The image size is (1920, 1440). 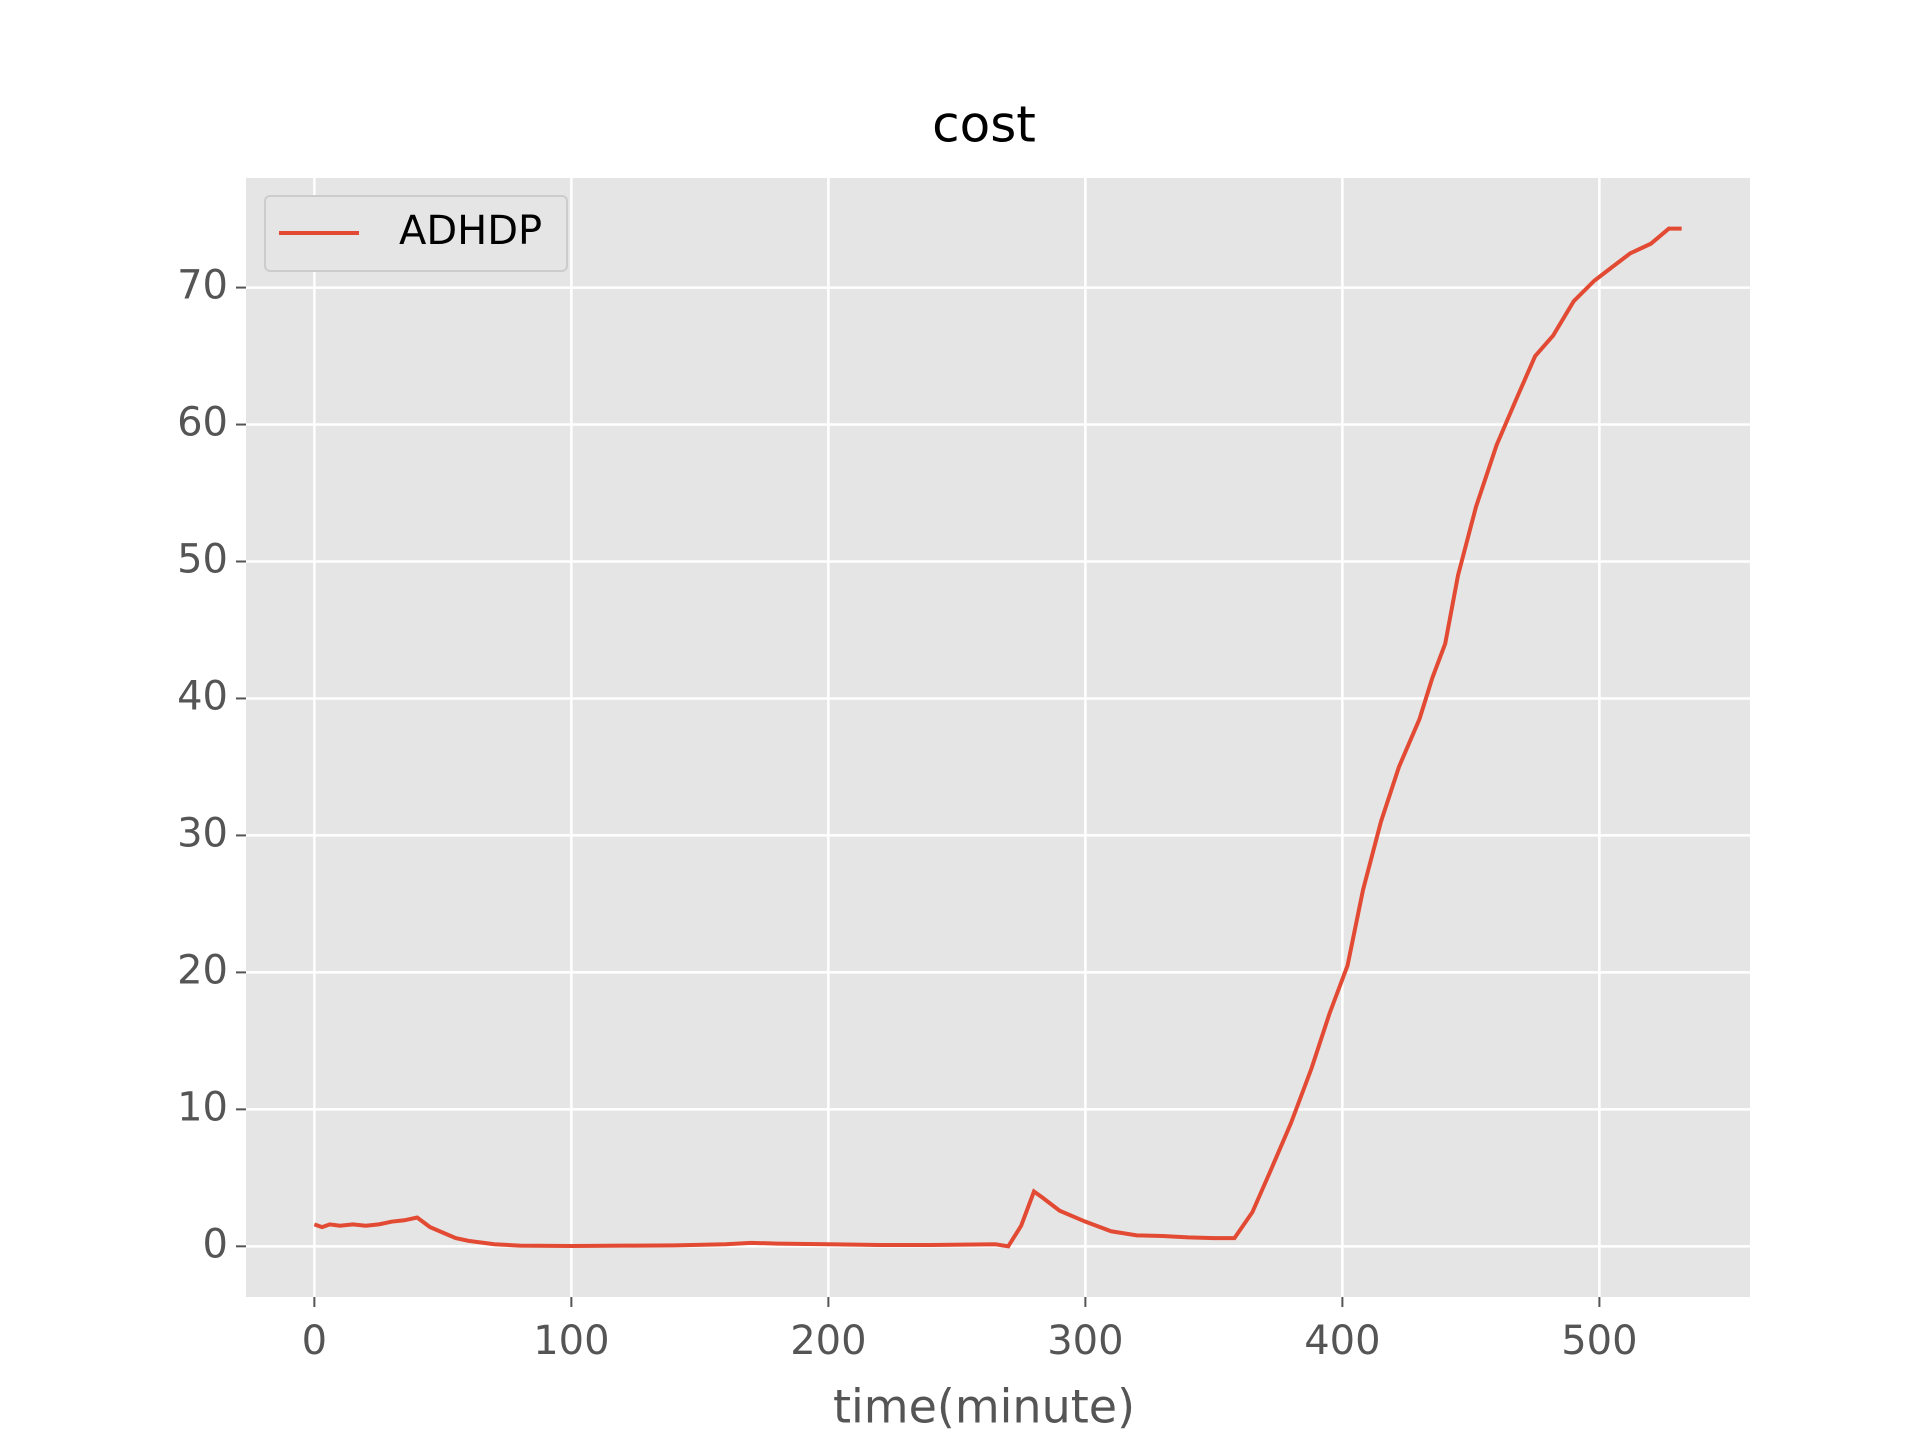 I want to click on y-tick-label: 50, so click(x=202, y=560).